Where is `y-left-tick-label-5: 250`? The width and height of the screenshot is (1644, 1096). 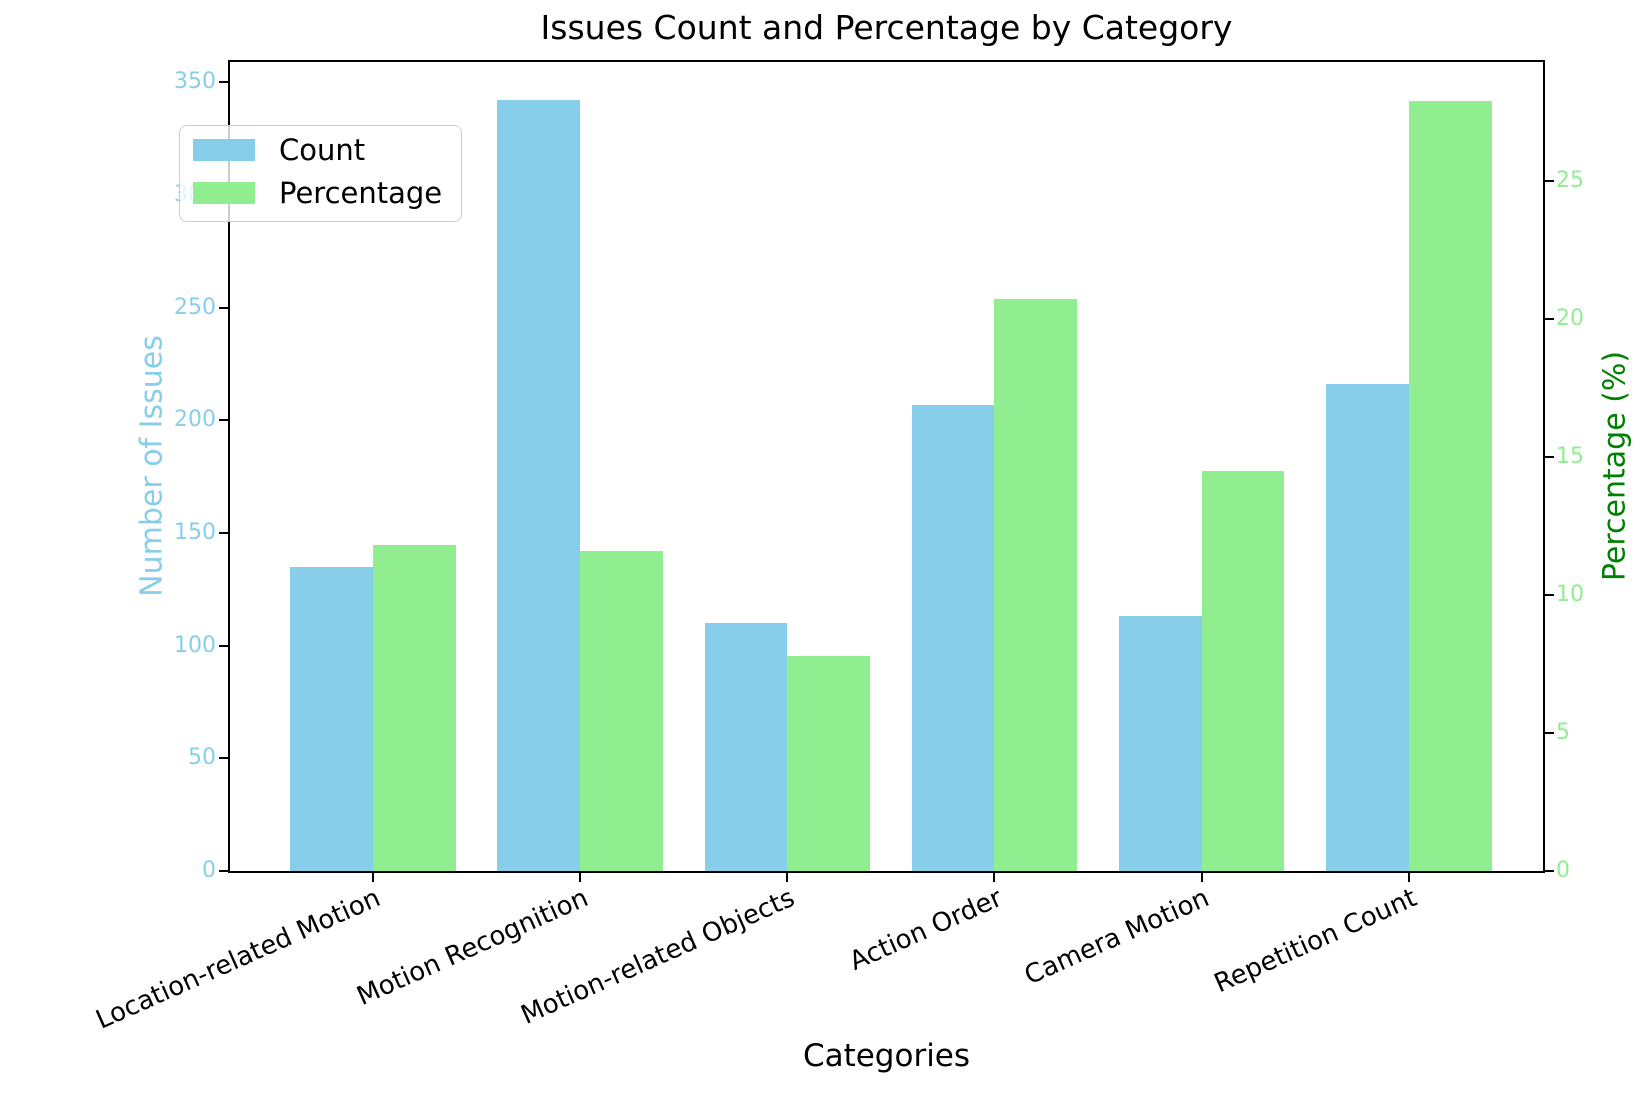 y-left-tick-label-5: 250 is located at coordinates (195, 307).